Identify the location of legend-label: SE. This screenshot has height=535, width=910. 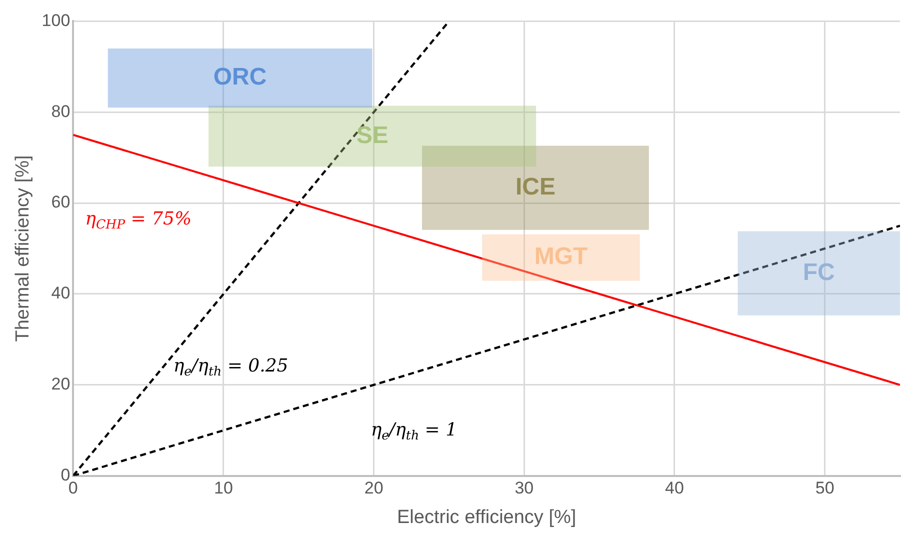
(372, 135).